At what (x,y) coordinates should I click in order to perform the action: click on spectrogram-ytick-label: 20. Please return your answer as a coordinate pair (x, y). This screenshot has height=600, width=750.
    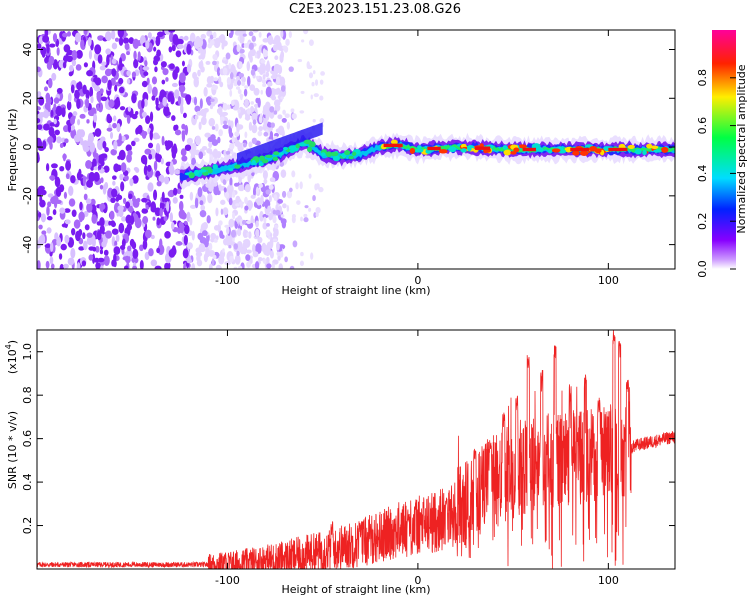
    Looking at the image, I should click on (27, 98).